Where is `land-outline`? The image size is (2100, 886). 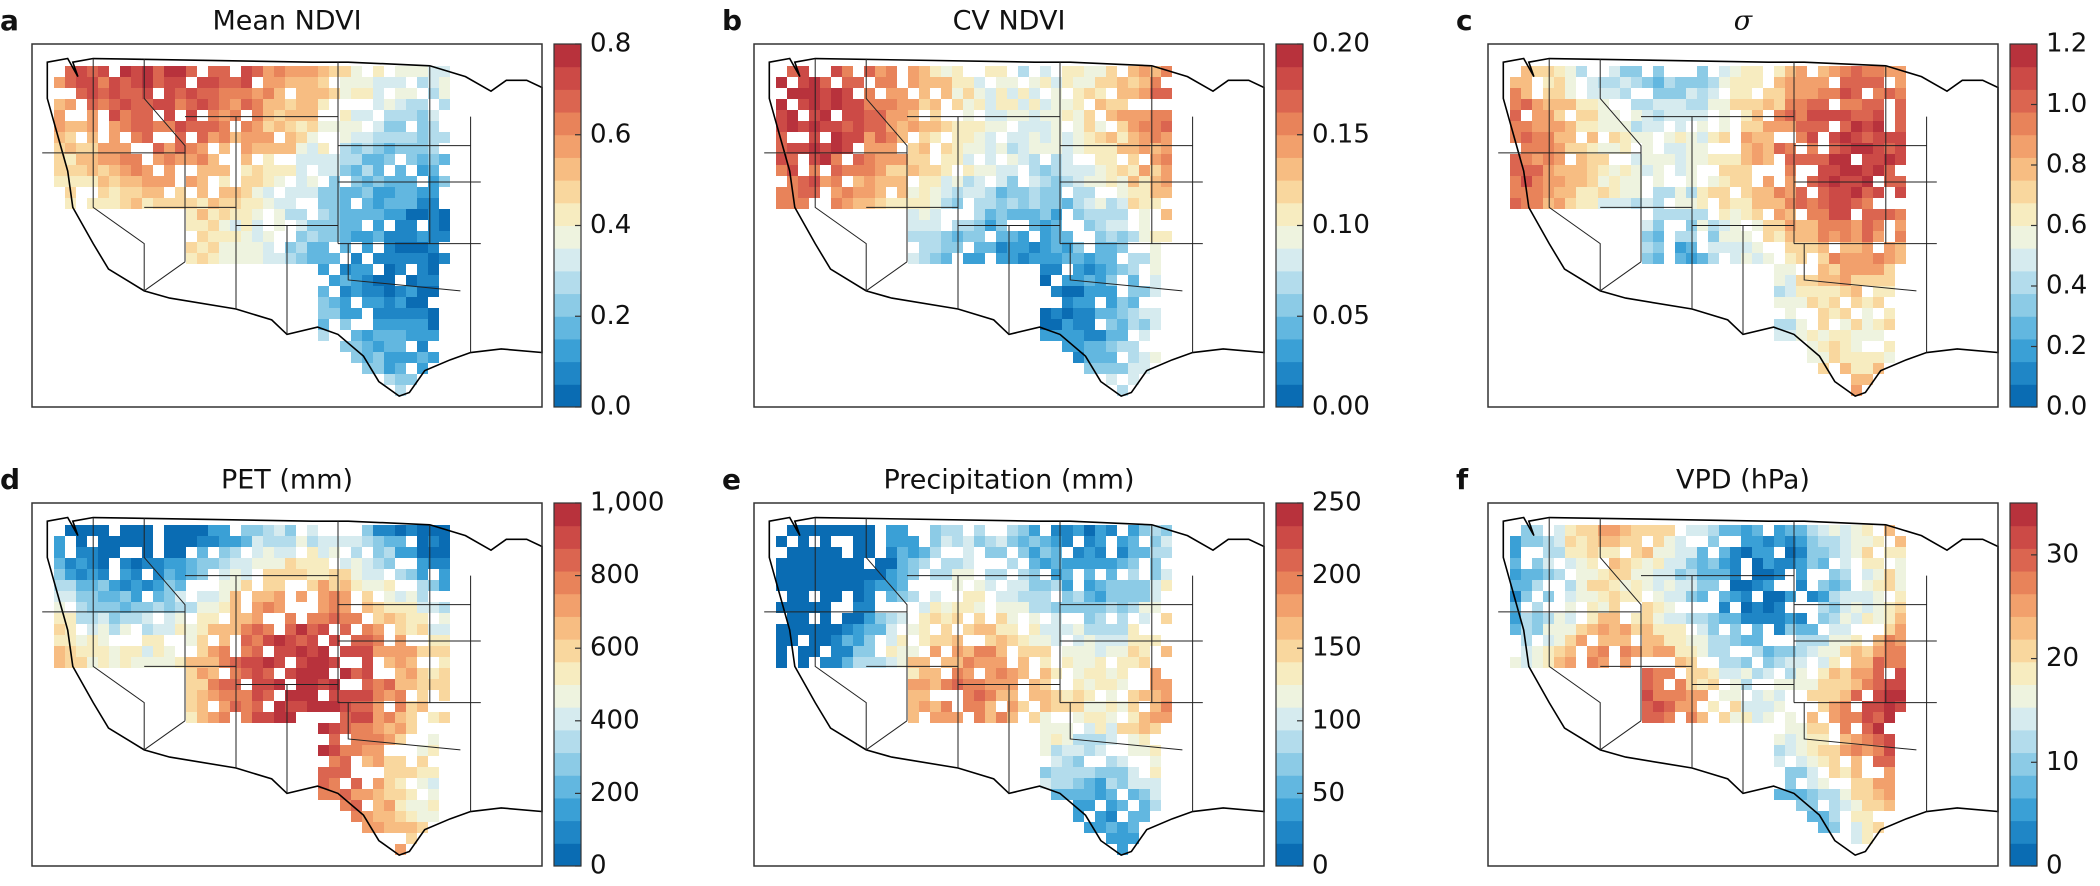 land-outline is located at coordinates (294, 227).